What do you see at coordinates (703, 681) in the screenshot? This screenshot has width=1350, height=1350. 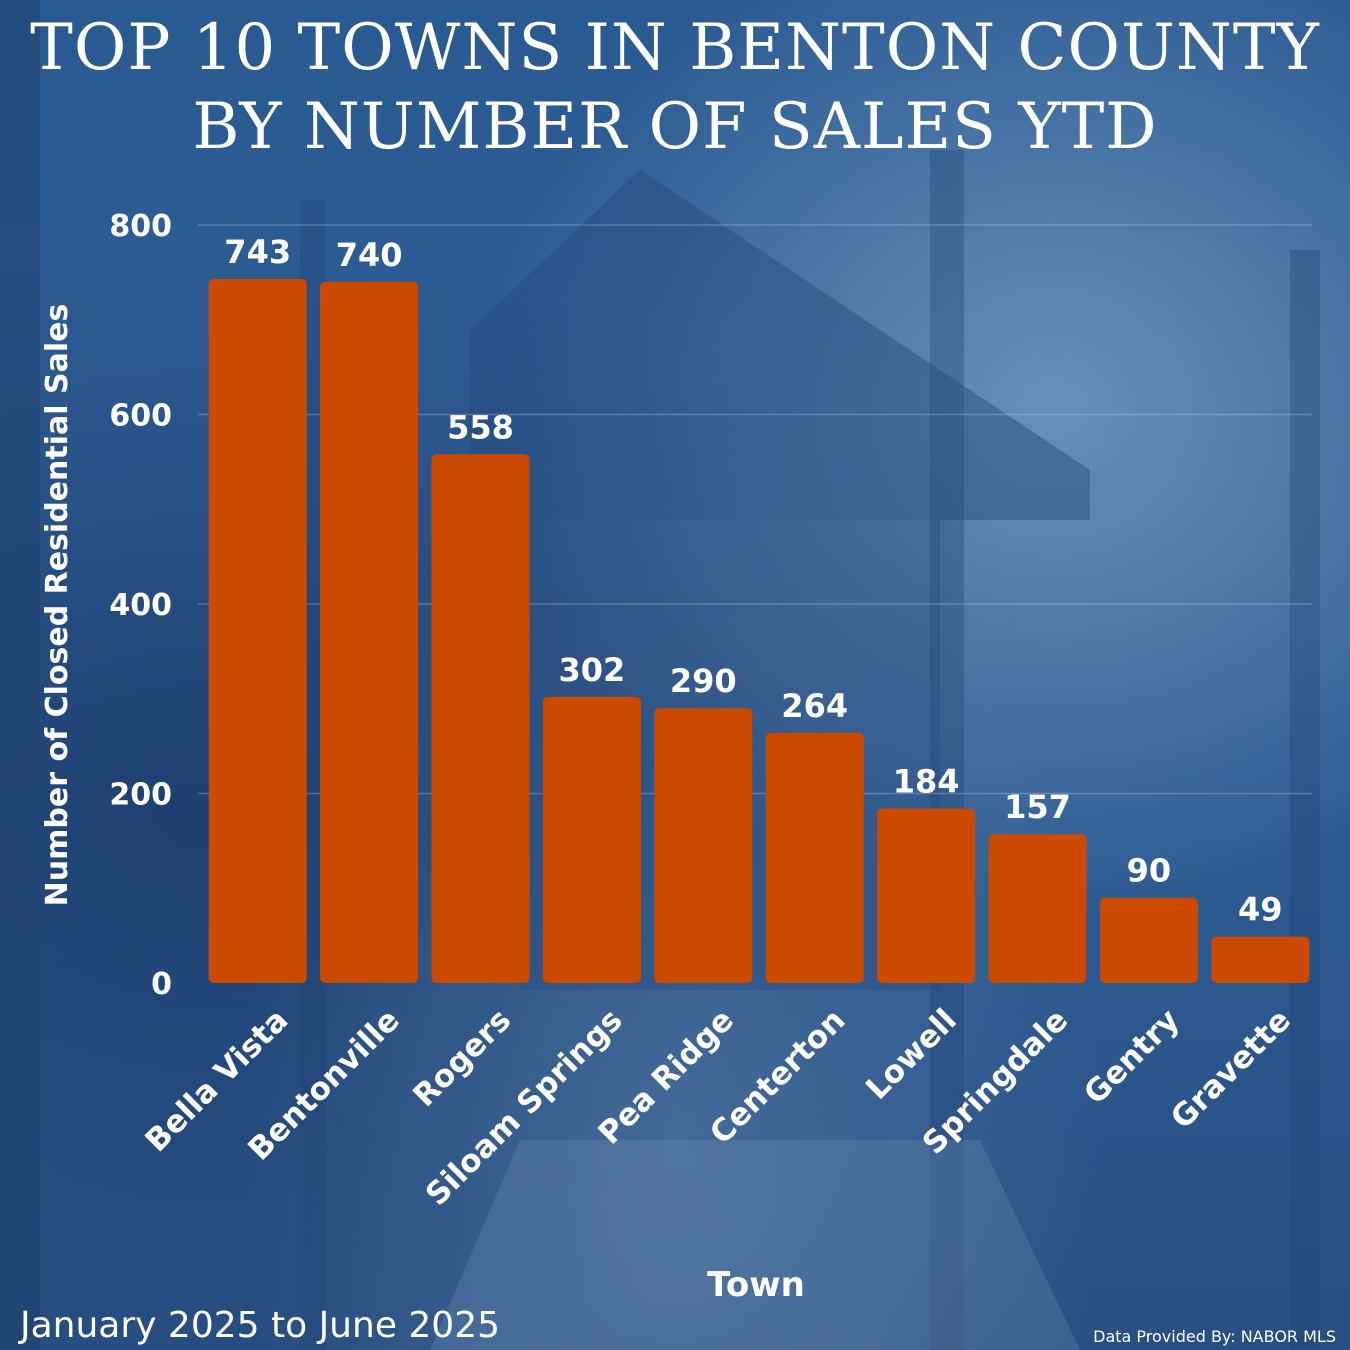 I see `data-label: 290` at bounding box center [703, 681].